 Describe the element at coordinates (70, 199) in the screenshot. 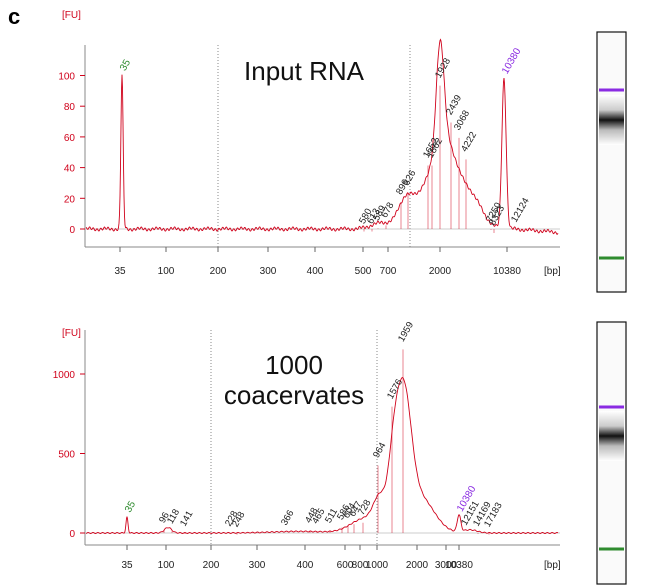

I see `y-tick-label: 20` at that location.